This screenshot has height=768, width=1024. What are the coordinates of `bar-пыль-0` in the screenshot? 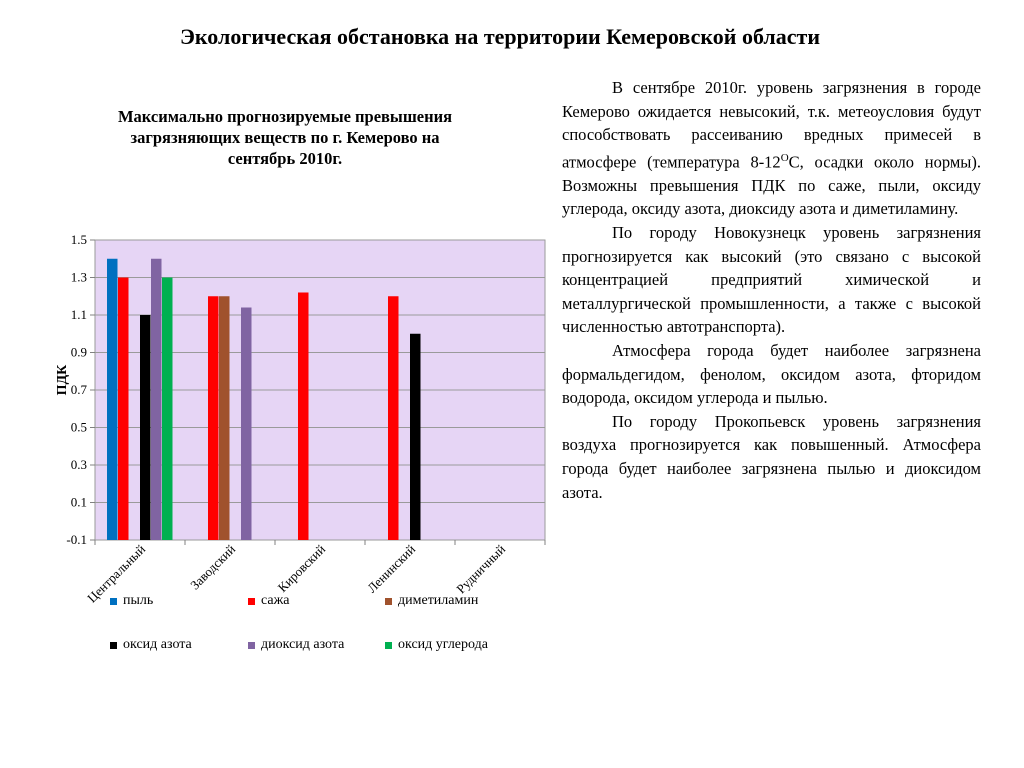 It's located at (112, 399).